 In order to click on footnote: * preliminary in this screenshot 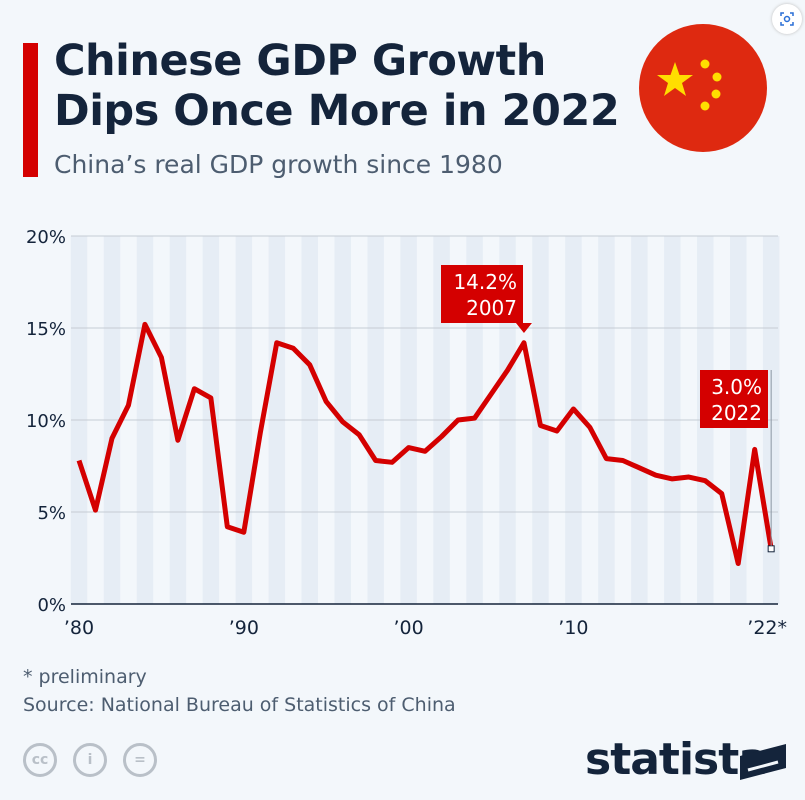, I will do `click(85, 677)`.